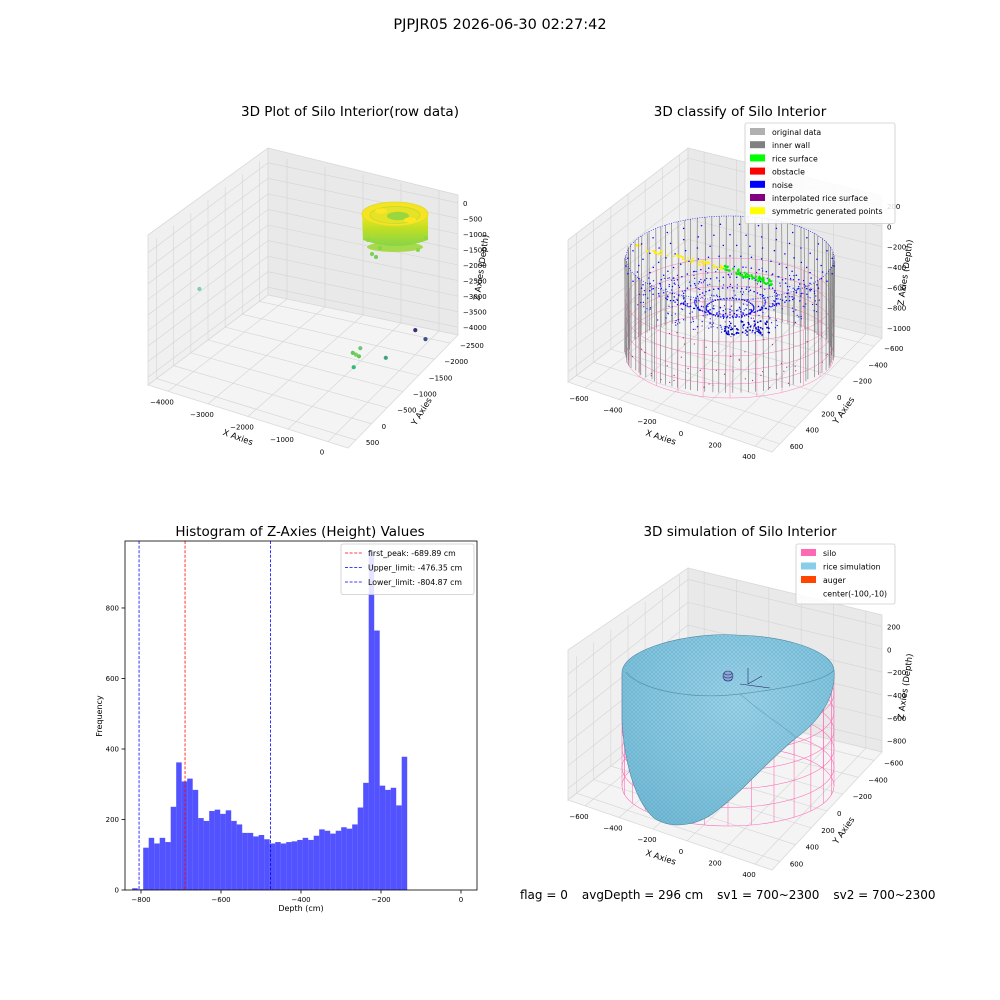 The image size is (1000, 1000). I want to click on p1-ytick: −500, so click(406, 411).